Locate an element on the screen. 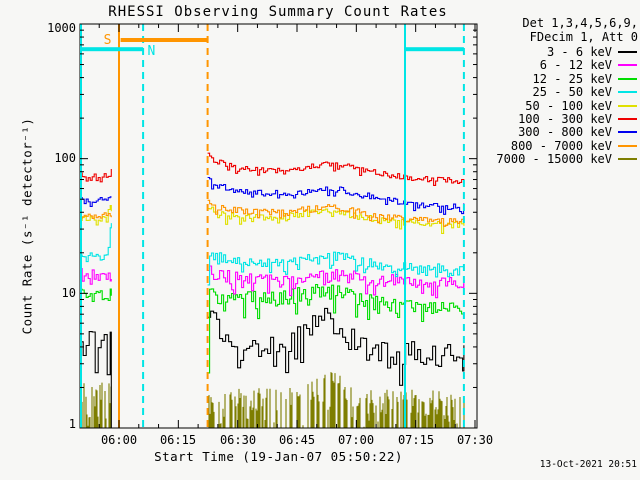 The image size is (640, 480). x-axis-label: Start Time (19-Jan-07 05:50:22) is located at coordinates (278, 456).